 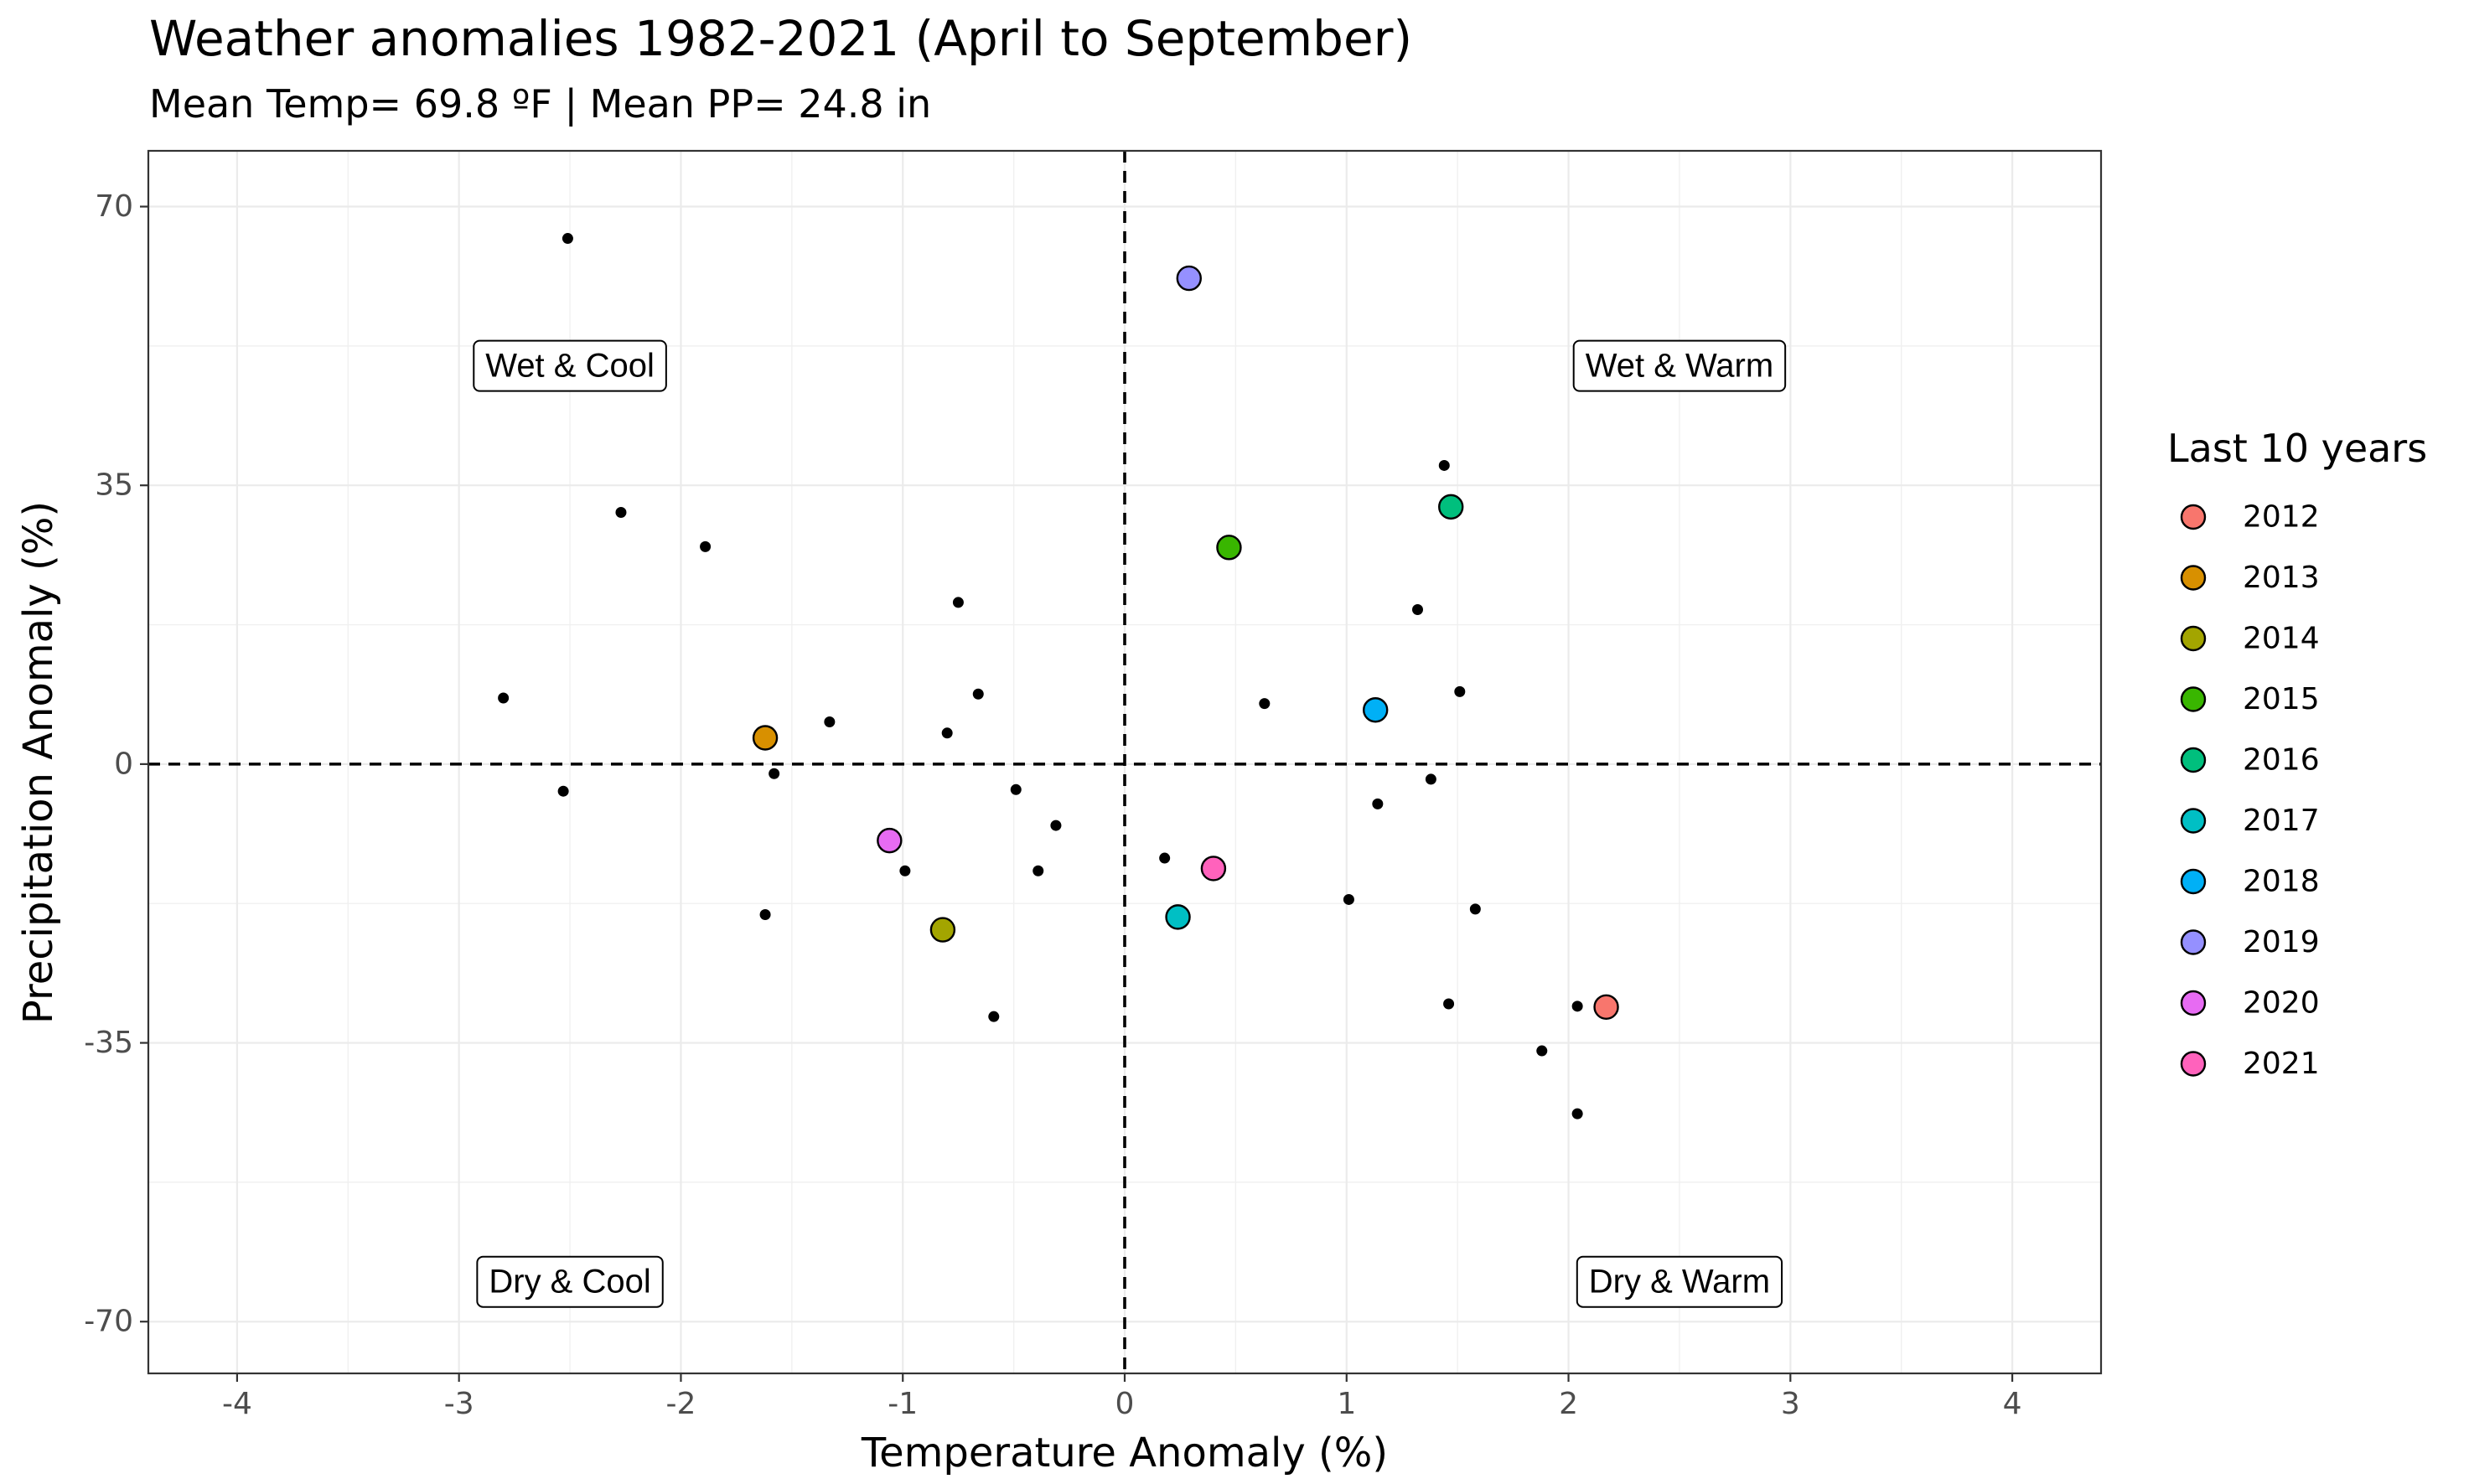 I want to click on point-2014, so click(x=943, y=930).